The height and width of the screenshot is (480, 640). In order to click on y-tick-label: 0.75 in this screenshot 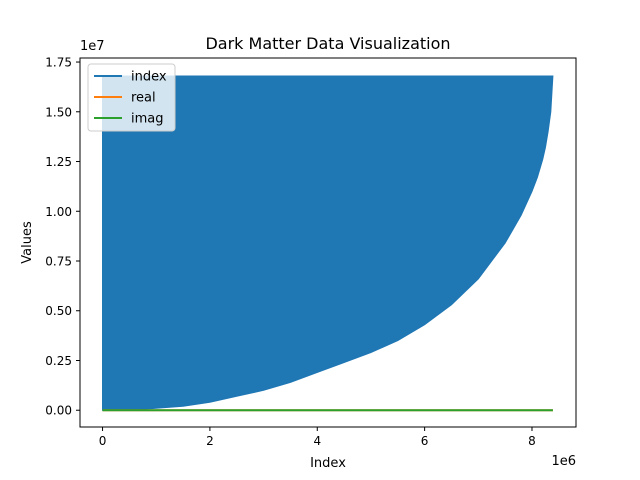, I will do `click(58, 262)`.